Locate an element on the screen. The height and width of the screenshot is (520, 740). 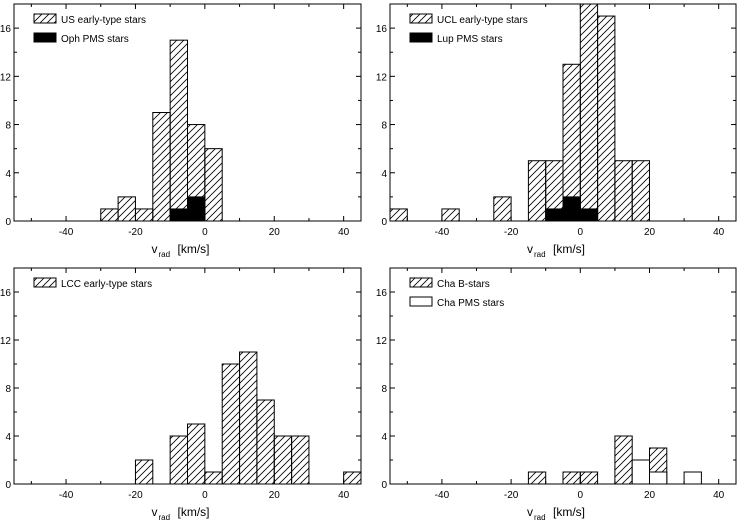
legend-label: Lup PMS stars is located at coordinates (470, 39).